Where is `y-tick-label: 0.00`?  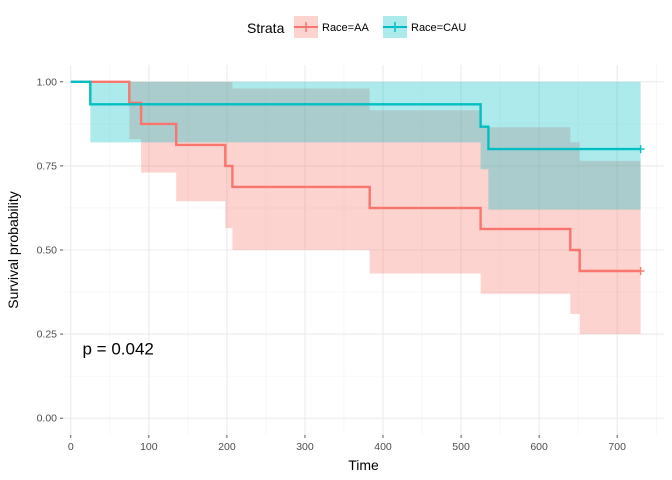 y-tick-label: 0.00 is located at coordinates (47, 419).